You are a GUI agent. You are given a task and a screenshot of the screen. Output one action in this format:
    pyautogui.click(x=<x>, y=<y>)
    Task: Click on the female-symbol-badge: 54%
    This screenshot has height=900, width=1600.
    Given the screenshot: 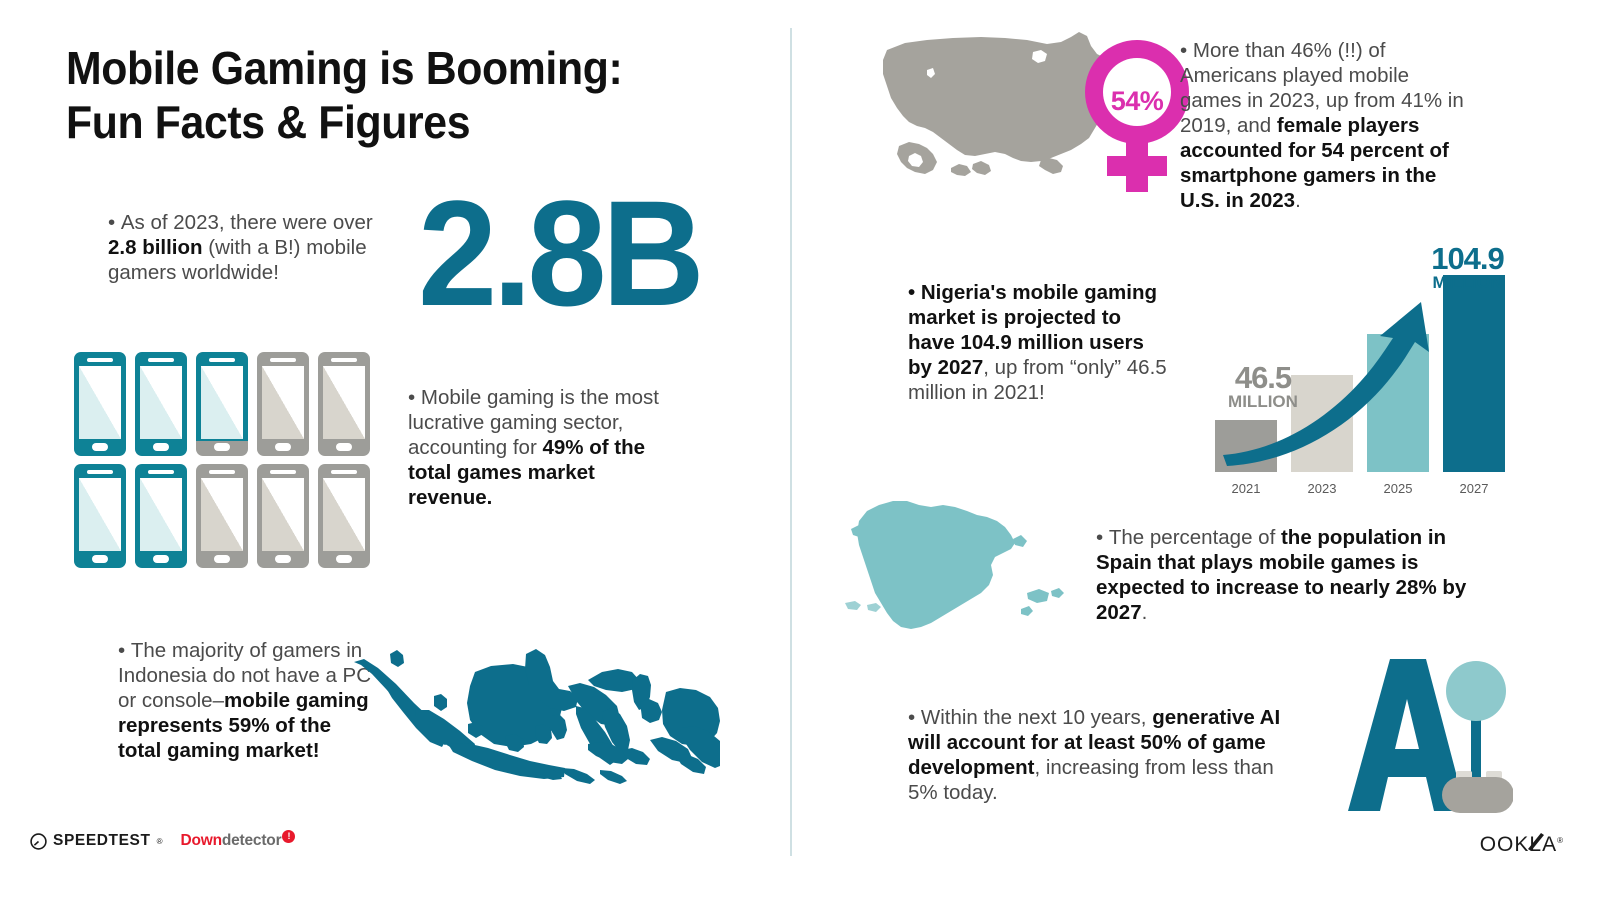 What is the action you would take?
    pyautogui.click(x=1137, y=116)
    